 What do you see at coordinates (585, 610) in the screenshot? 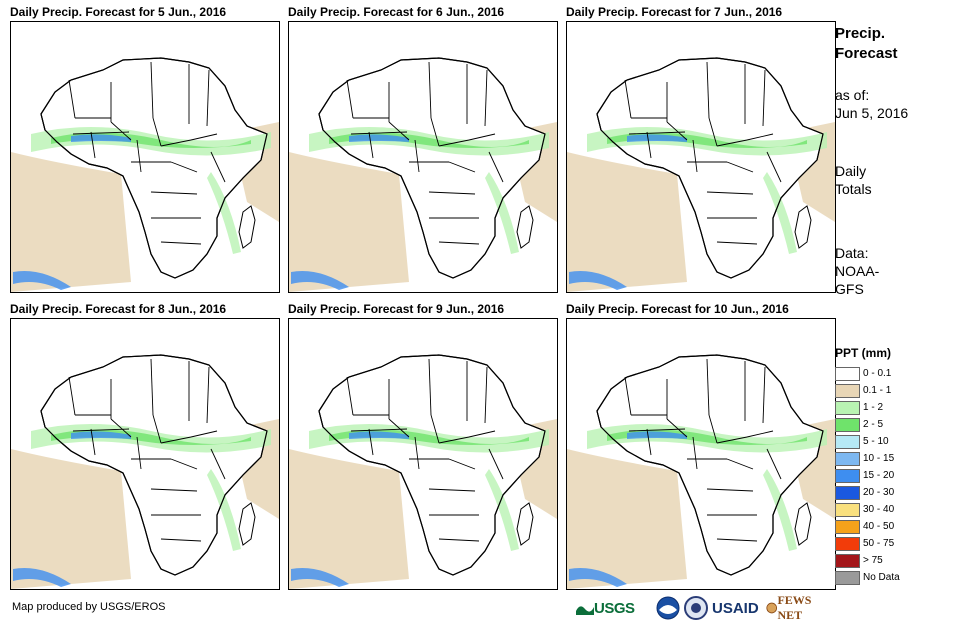
I see `usgs-wave-icon` at bounding box center [585, 610].